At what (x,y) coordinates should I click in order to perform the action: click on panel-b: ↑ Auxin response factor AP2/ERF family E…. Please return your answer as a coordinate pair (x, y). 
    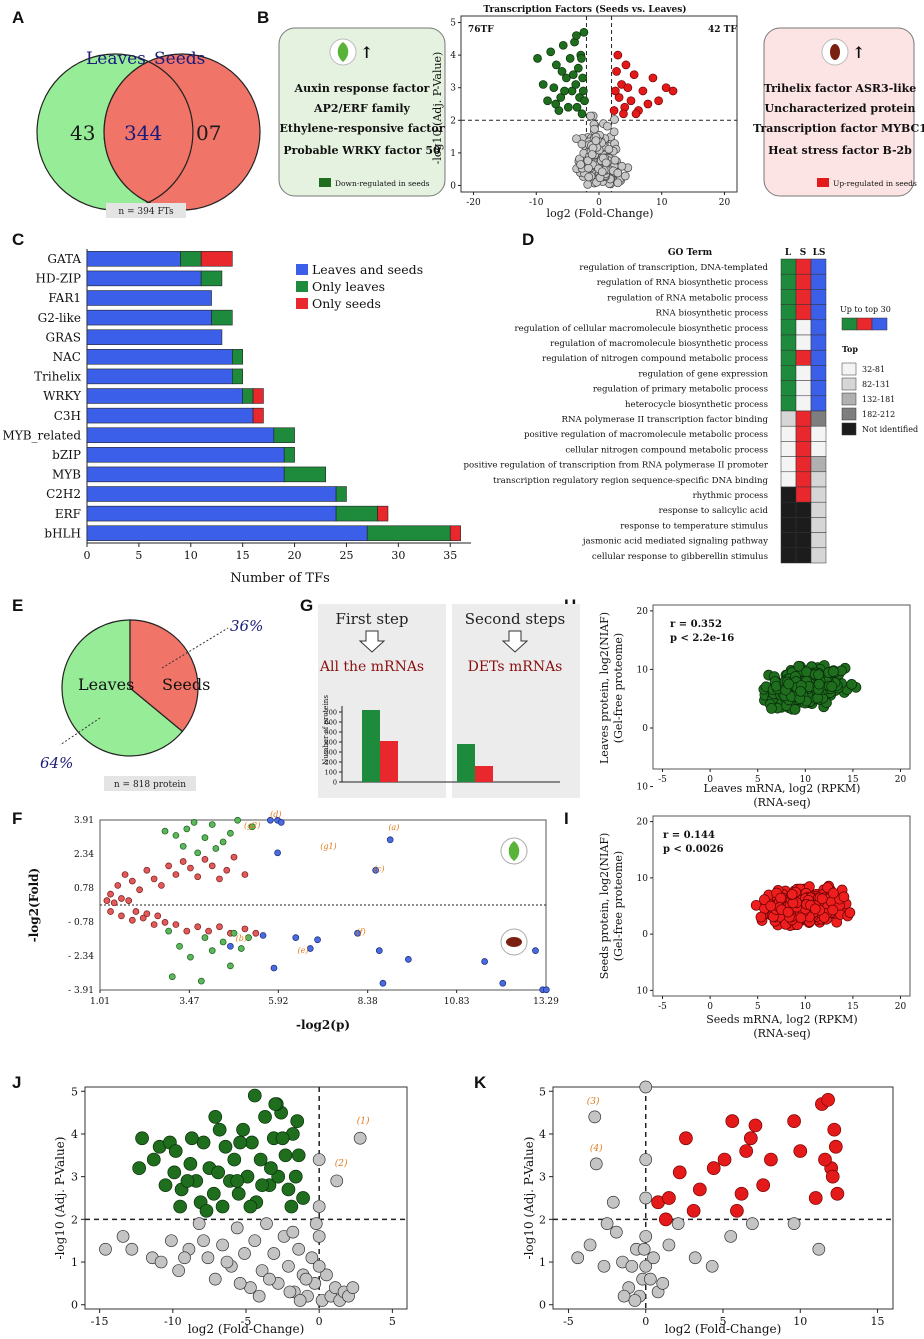
    Looking at the image, I should click on (601, 112).